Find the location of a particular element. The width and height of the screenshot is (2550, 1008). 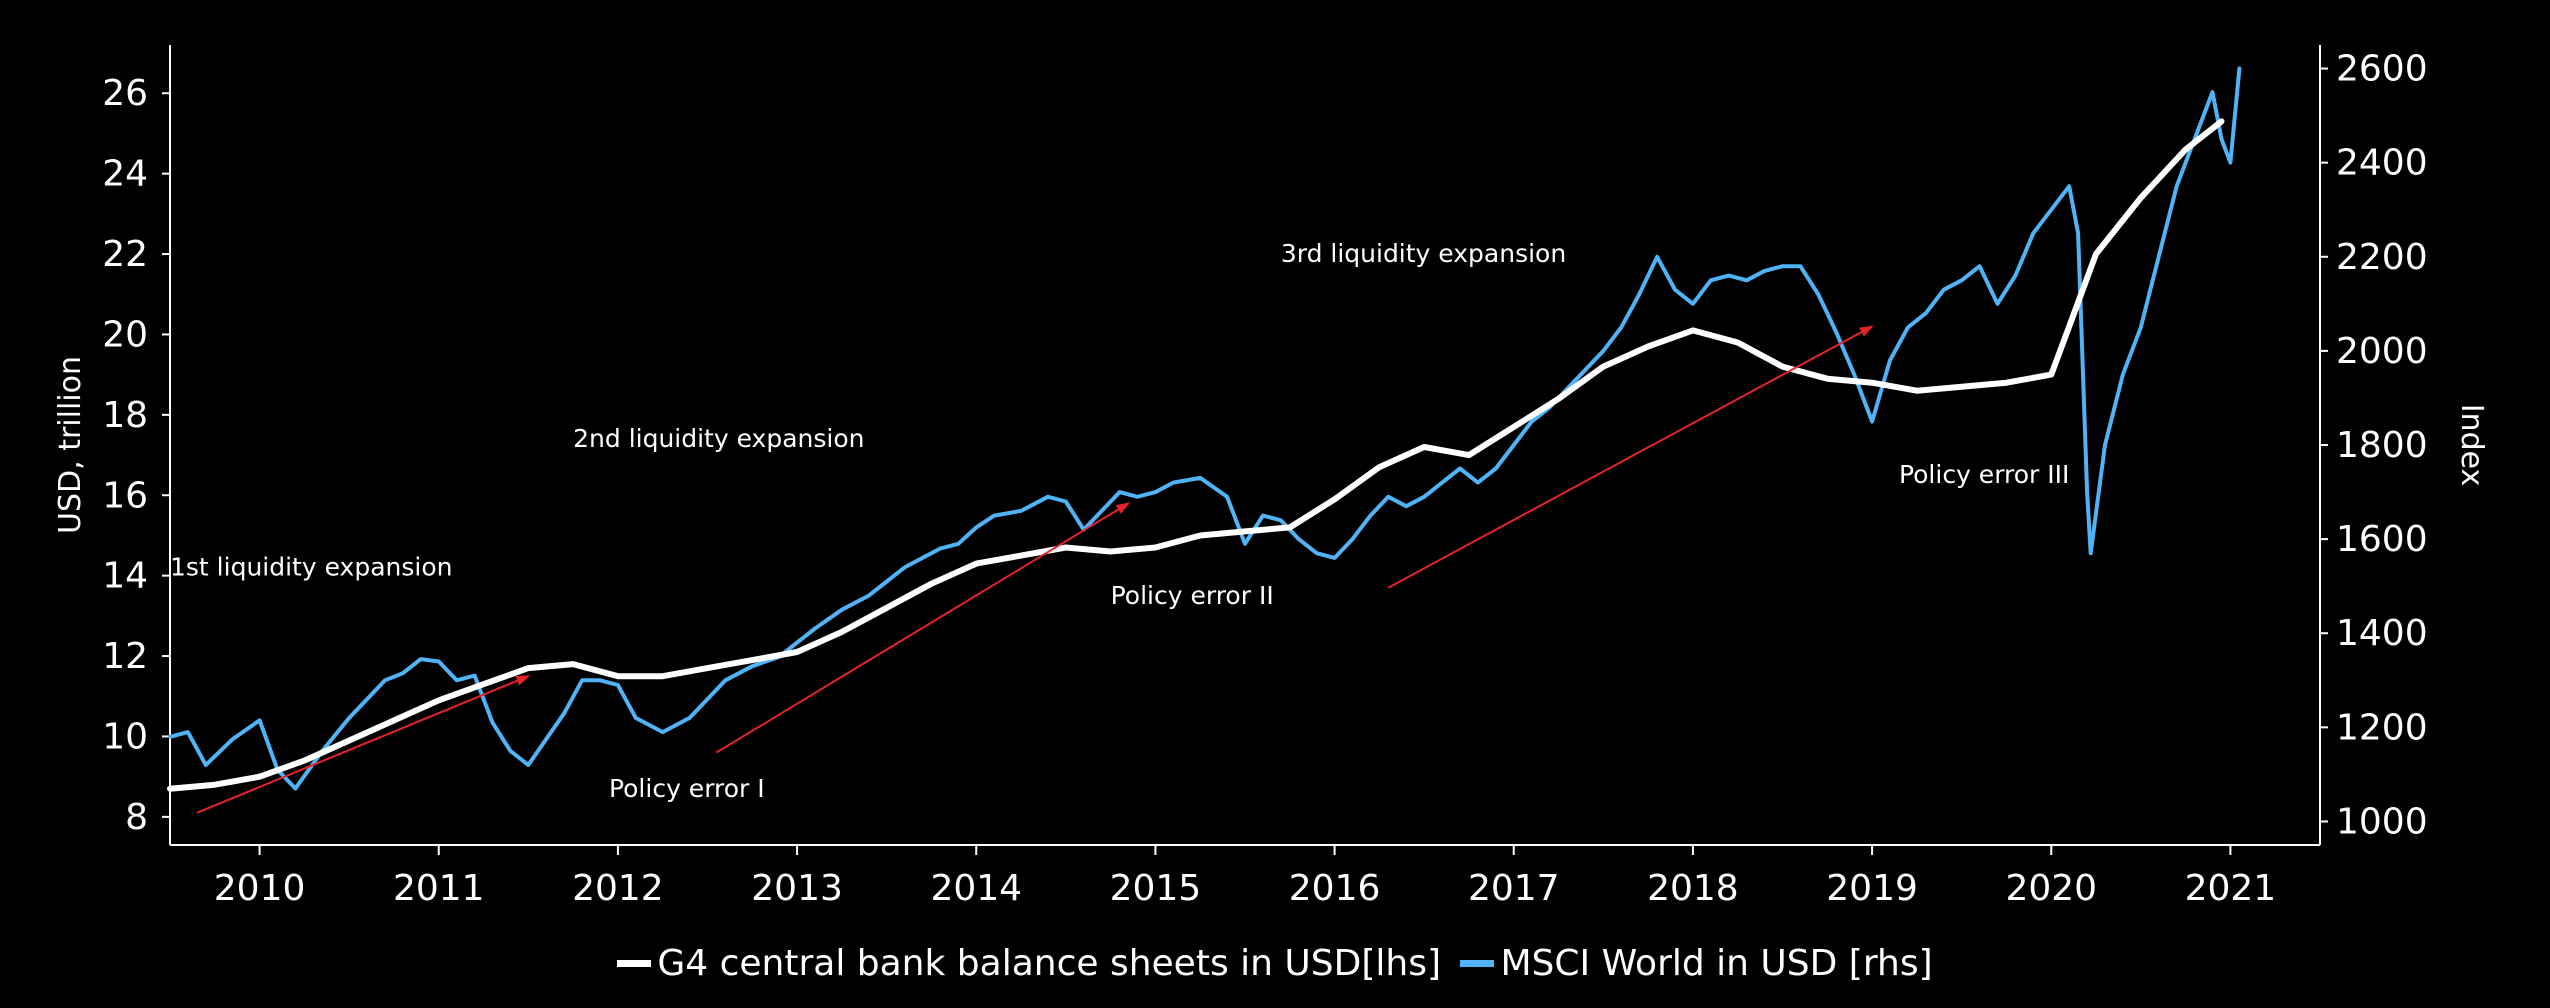

y-left-tick-label: 8 is located at coordinates (136, 817).